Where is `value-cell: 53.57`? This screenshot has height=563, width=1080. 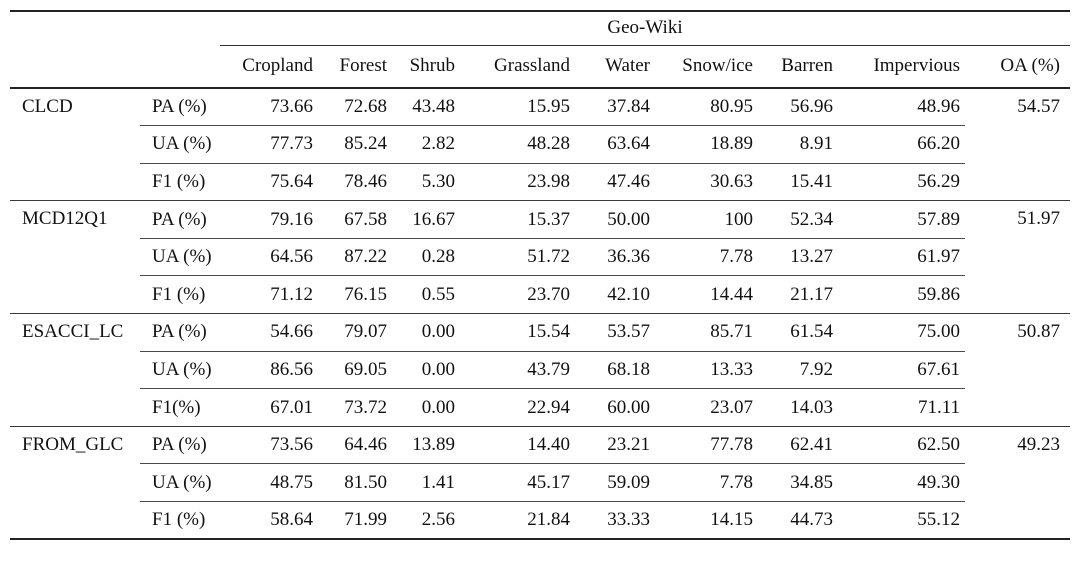
value-cell: 53.57 is located at coordinates (615, 332).